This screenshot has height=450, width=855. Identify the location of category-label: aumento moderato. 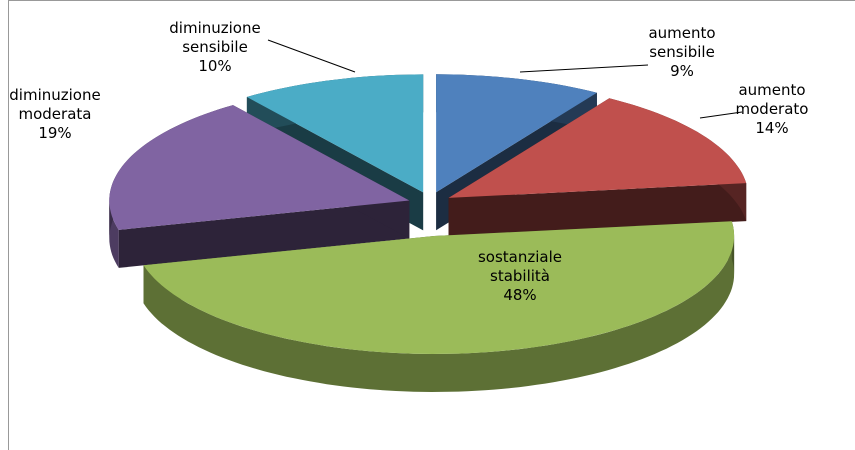
(772, 99).